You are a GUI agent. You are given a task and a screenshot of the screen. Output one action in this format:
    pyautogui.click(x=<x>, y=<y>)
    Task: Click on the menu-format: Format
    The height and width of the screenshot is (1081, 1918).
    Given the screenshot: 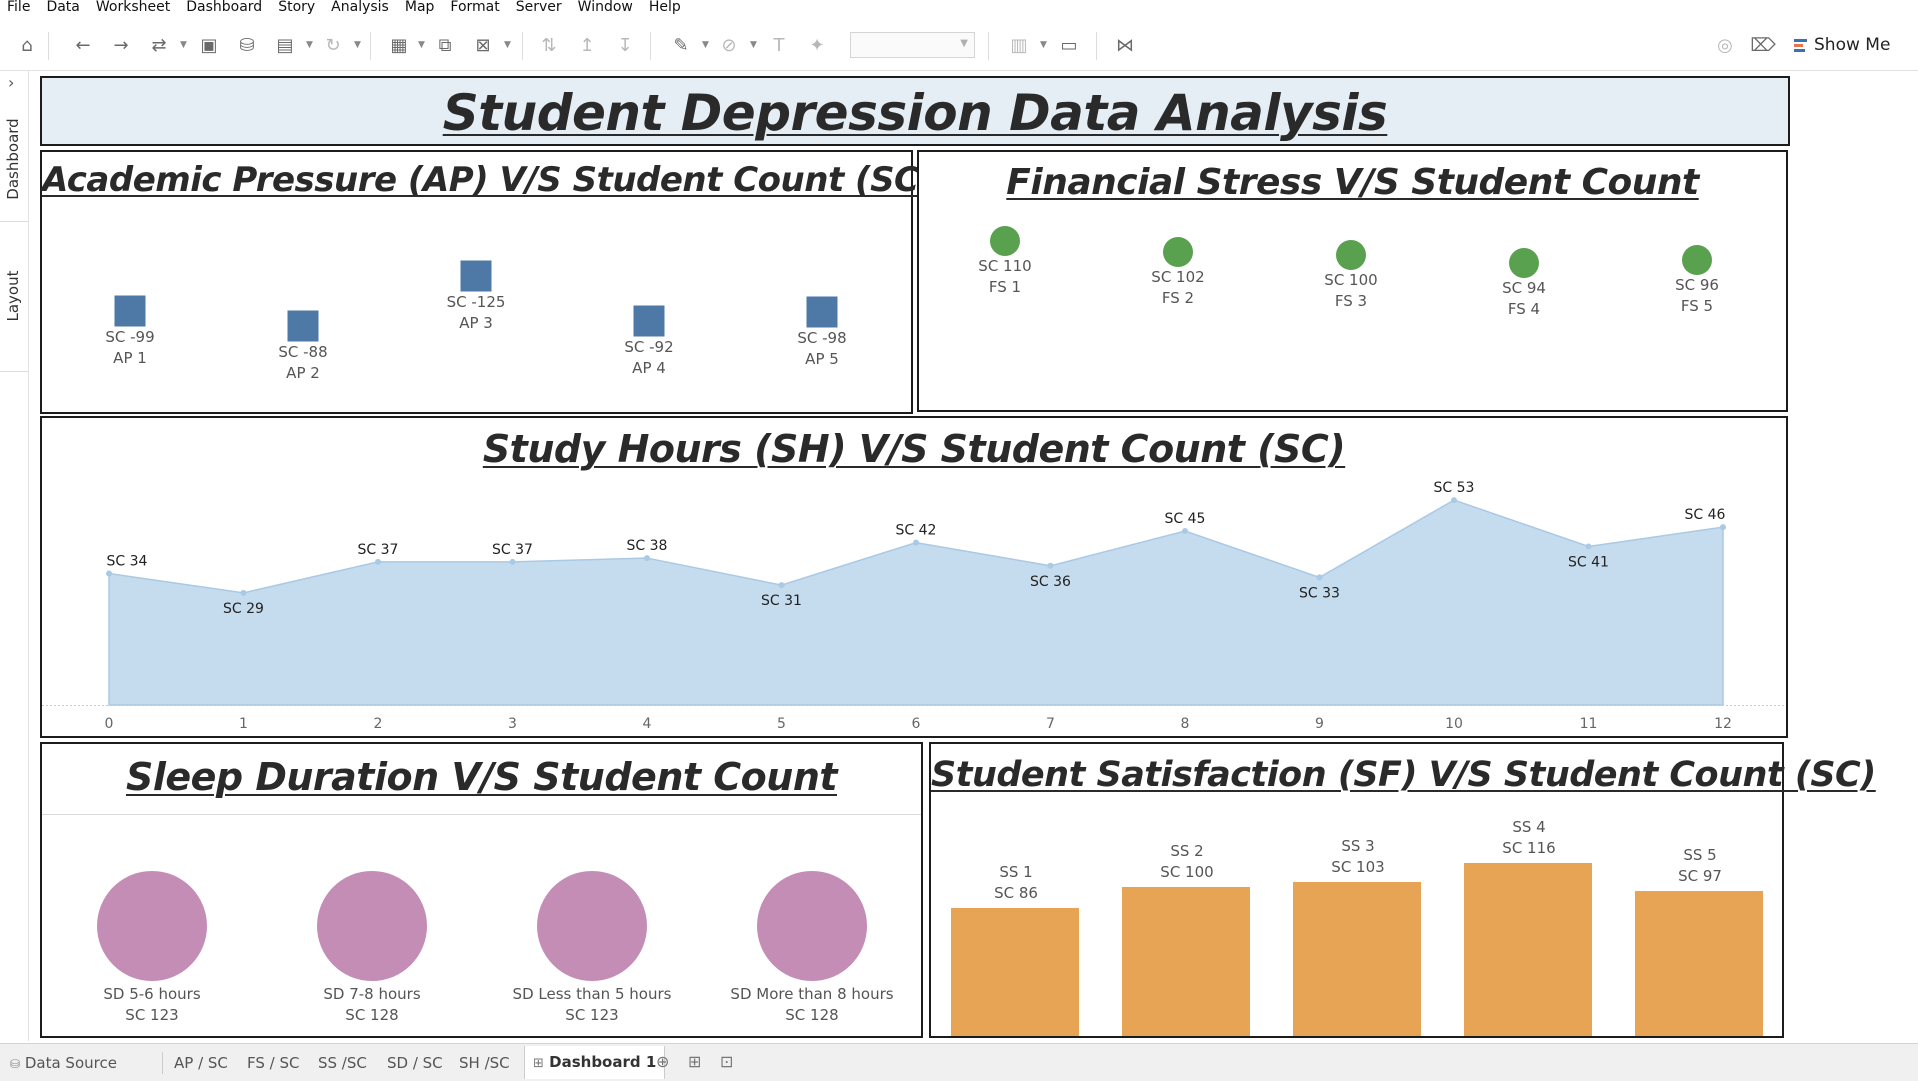 What is the action you would take?
    pyautogui.click(x=475, y=7)
    